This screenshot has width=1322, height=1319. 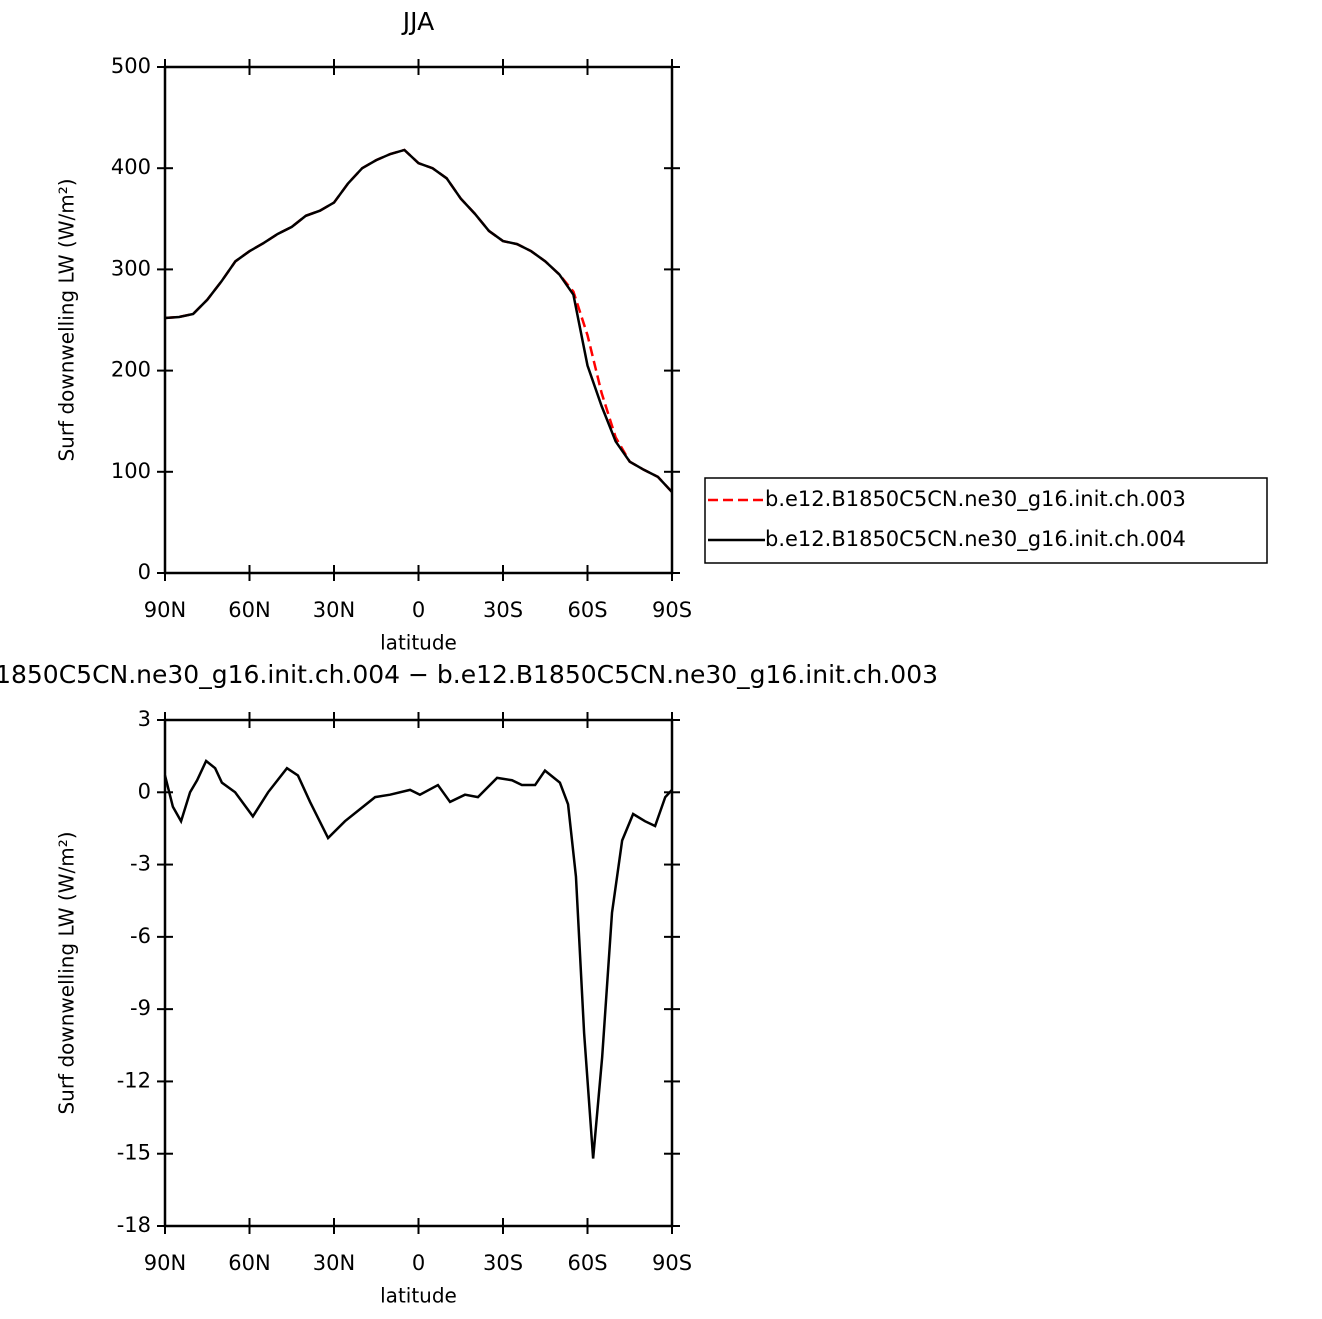 I want to click on y-tick-label: -3, so click(x=140, y=864).